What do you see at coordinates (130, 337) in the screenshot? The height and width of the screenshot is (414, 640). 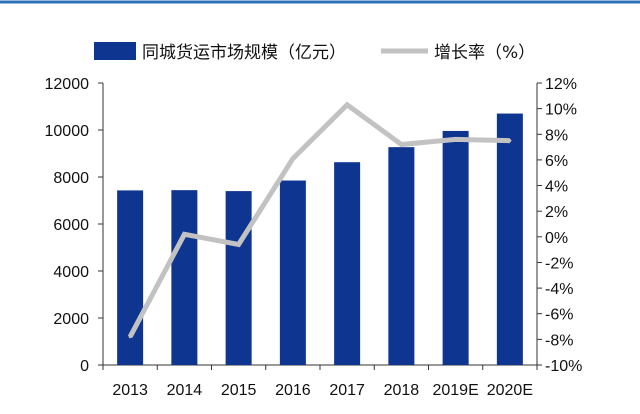 I see `growth-point-2013` at bounding box center [130, 337].